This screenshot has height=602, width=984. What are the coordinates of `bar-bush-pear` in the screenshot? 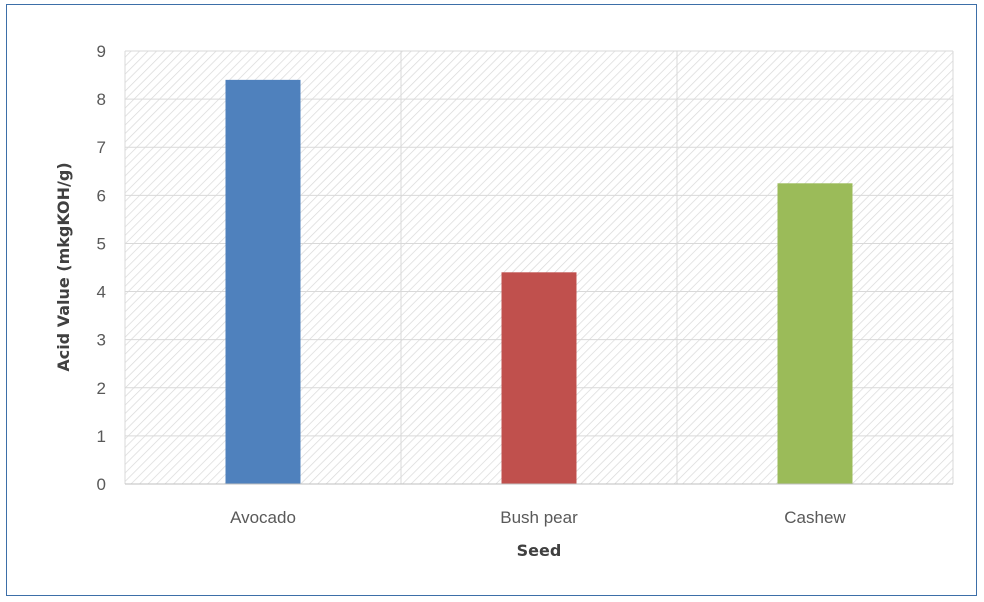 It's located at (539, 378).